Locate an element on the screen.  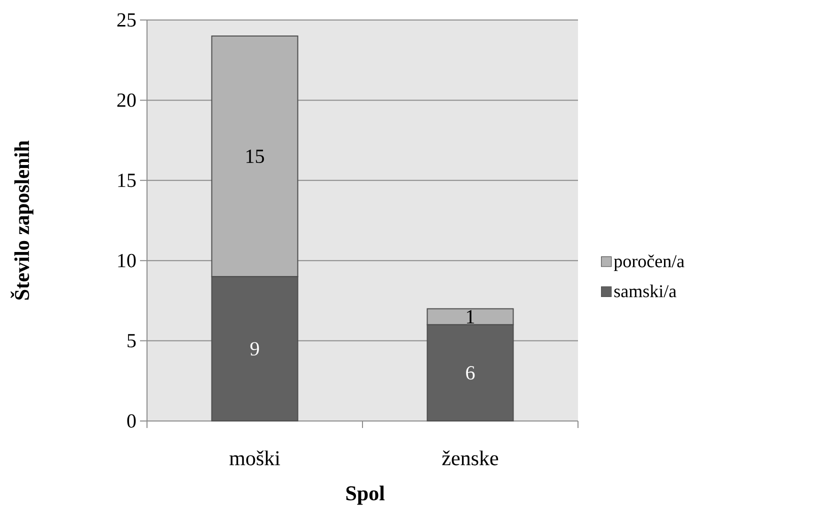
x-axis-title: Spol is located at coordinates (365, 495).